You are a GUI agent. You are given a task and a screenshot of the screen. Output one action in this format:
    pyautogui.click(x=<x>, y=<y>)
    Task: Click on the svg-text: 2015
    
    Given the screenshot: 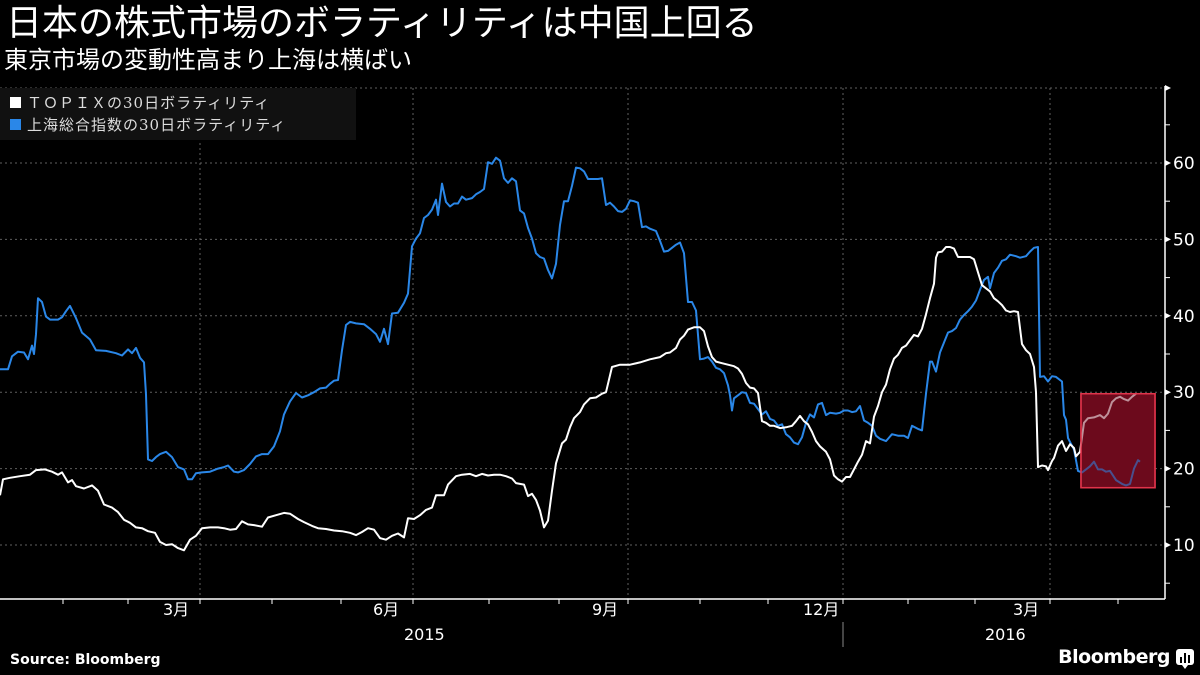 What is the action you would take?
    pyautogui.click(x=424, y=634)
    